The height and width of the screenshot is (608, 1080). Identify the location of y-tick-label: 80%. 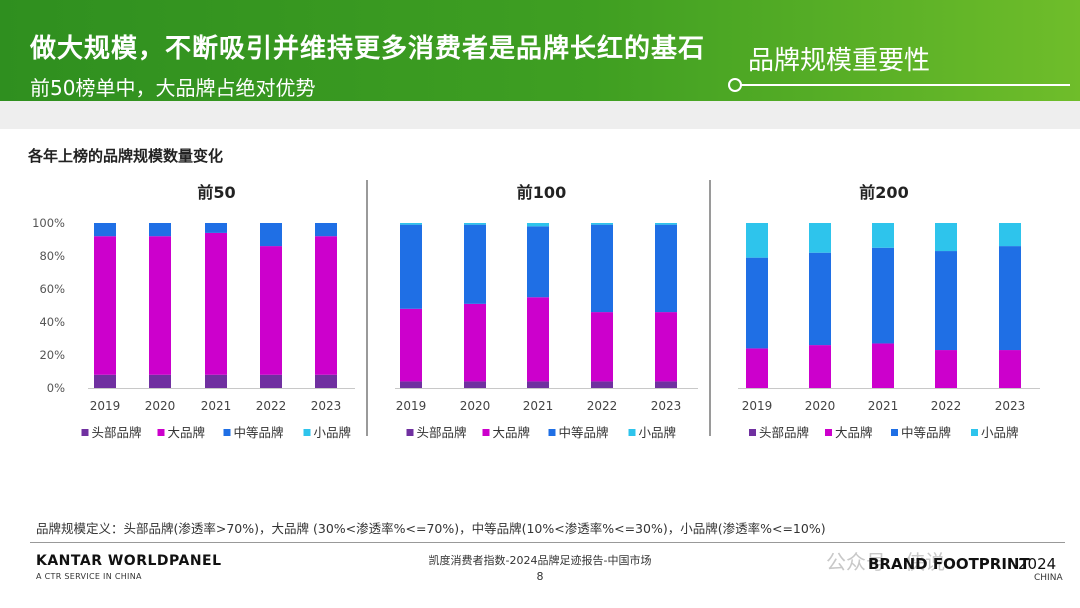
(52, 256).